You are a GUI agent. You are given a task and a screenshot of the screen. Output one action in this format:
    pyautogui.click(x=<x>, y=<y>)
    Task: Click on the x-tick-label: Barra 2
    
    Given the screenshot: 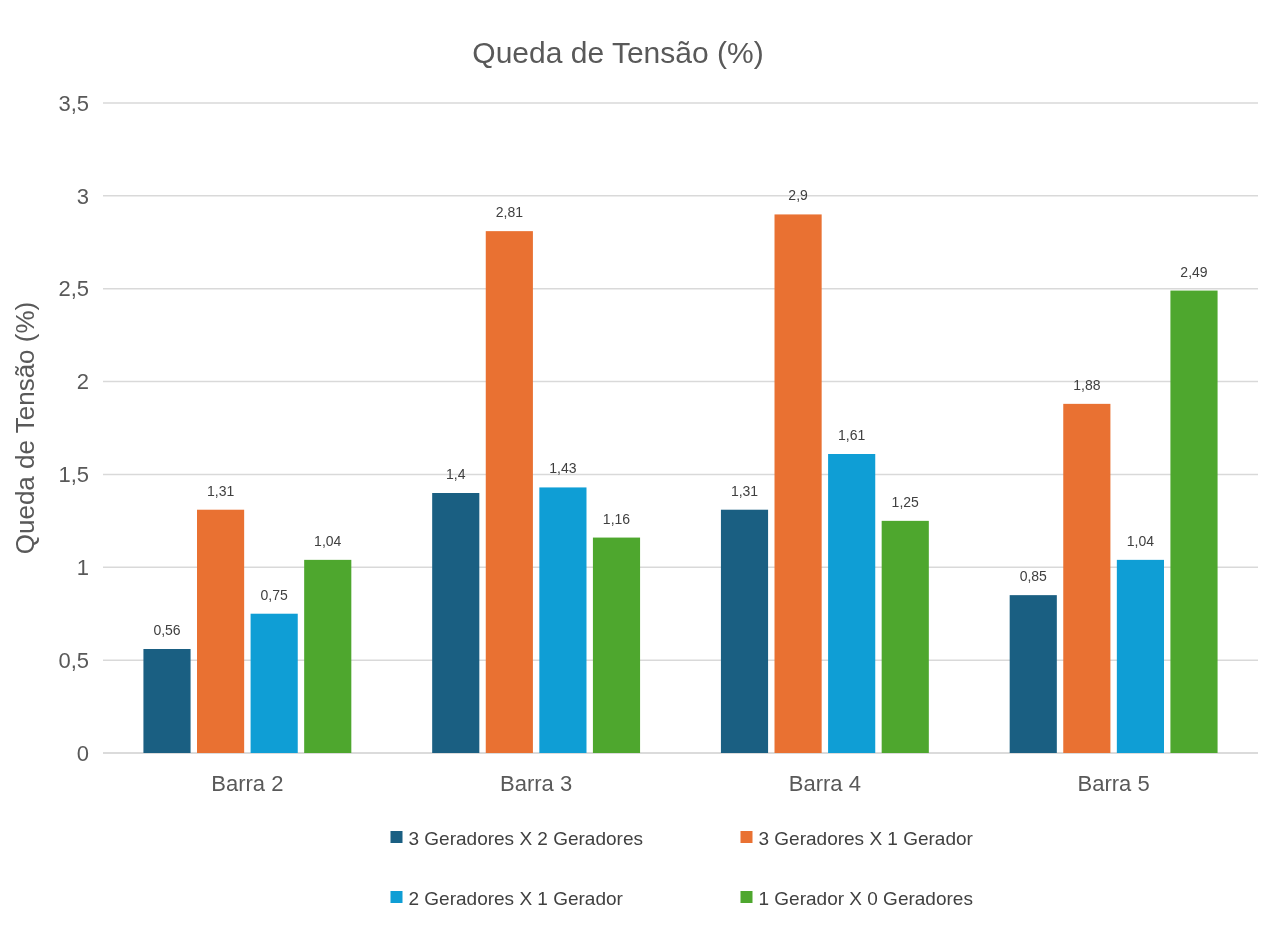 What is the action you would take?
    pyautogui.click(x=247, y=783)
    